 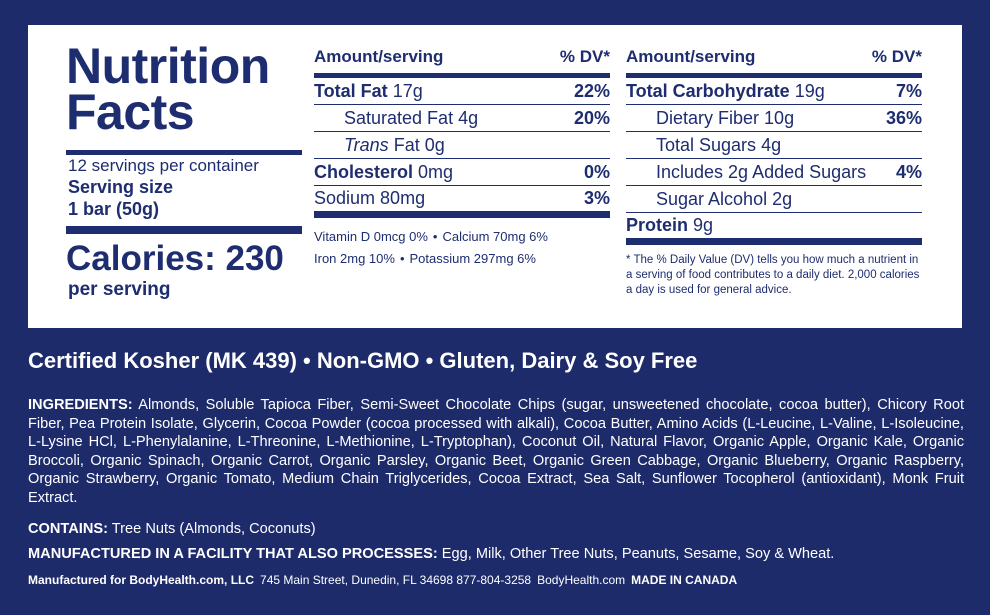 I want to click on nutrient-amount: 9g, so click(x=703, y=225).